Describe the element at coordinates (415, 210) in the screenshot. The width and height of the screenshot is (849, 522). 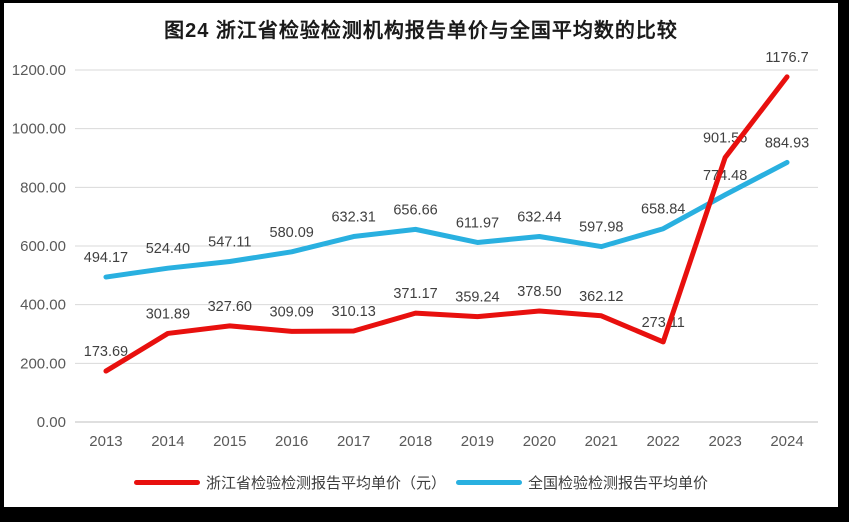
I see `national-data-label: 656.66` at that location.